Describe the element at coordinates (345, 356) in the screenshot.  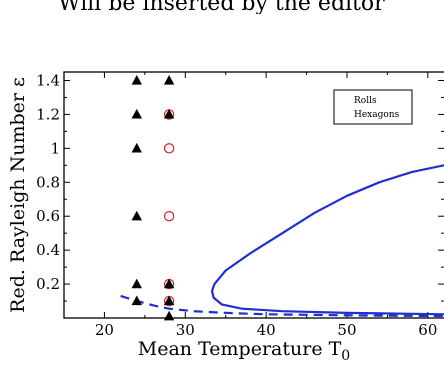
I see `x-axis-label-subscript: 0` at that location.